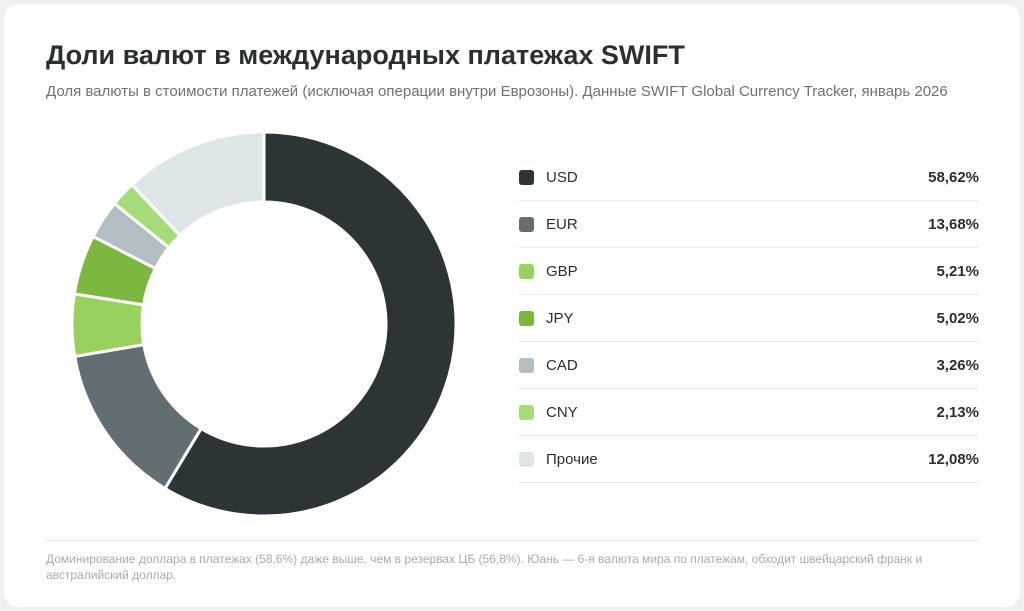 The image size is (1024, 611). I want to click on legend-label: GBP, so click(562, 271).